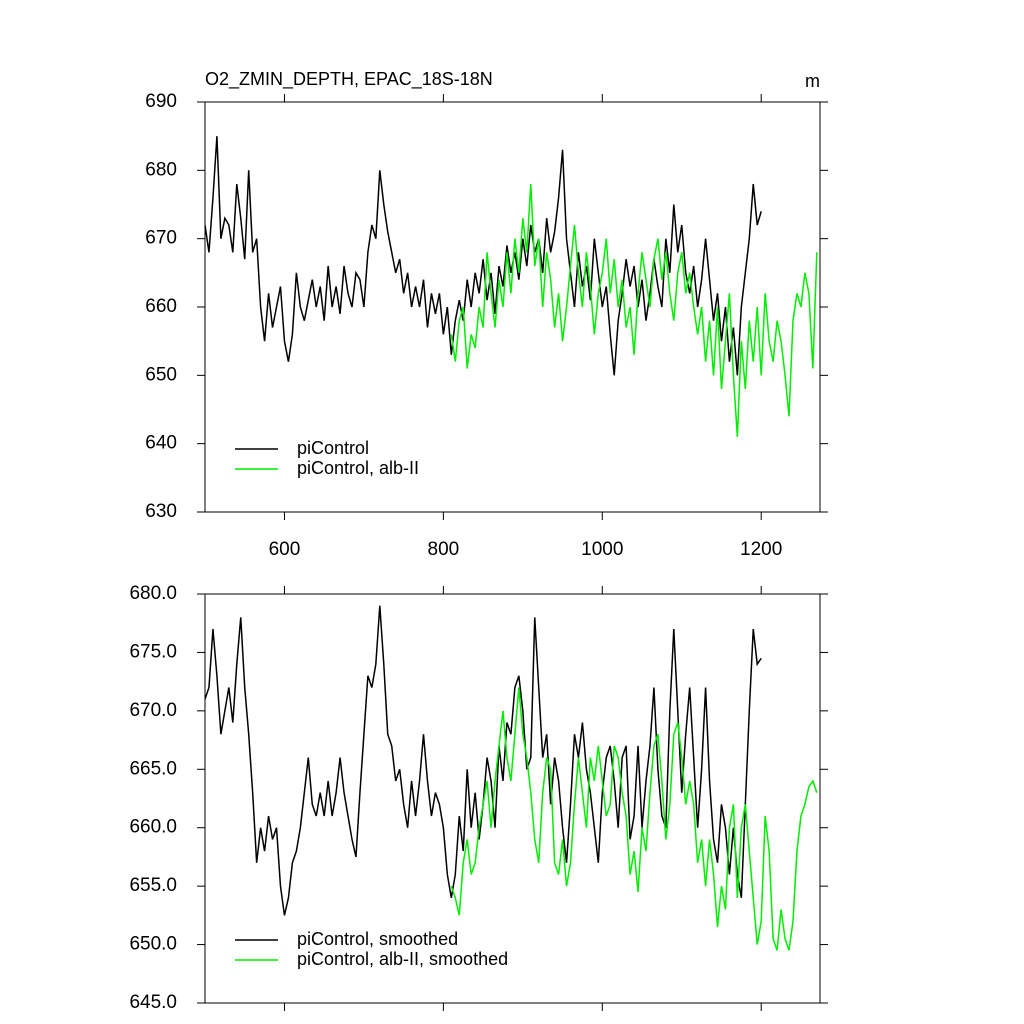 The height and width of the screenshot is (1024, 1024). I want to click on y-tick-label: 670.0, so click(153, 710).